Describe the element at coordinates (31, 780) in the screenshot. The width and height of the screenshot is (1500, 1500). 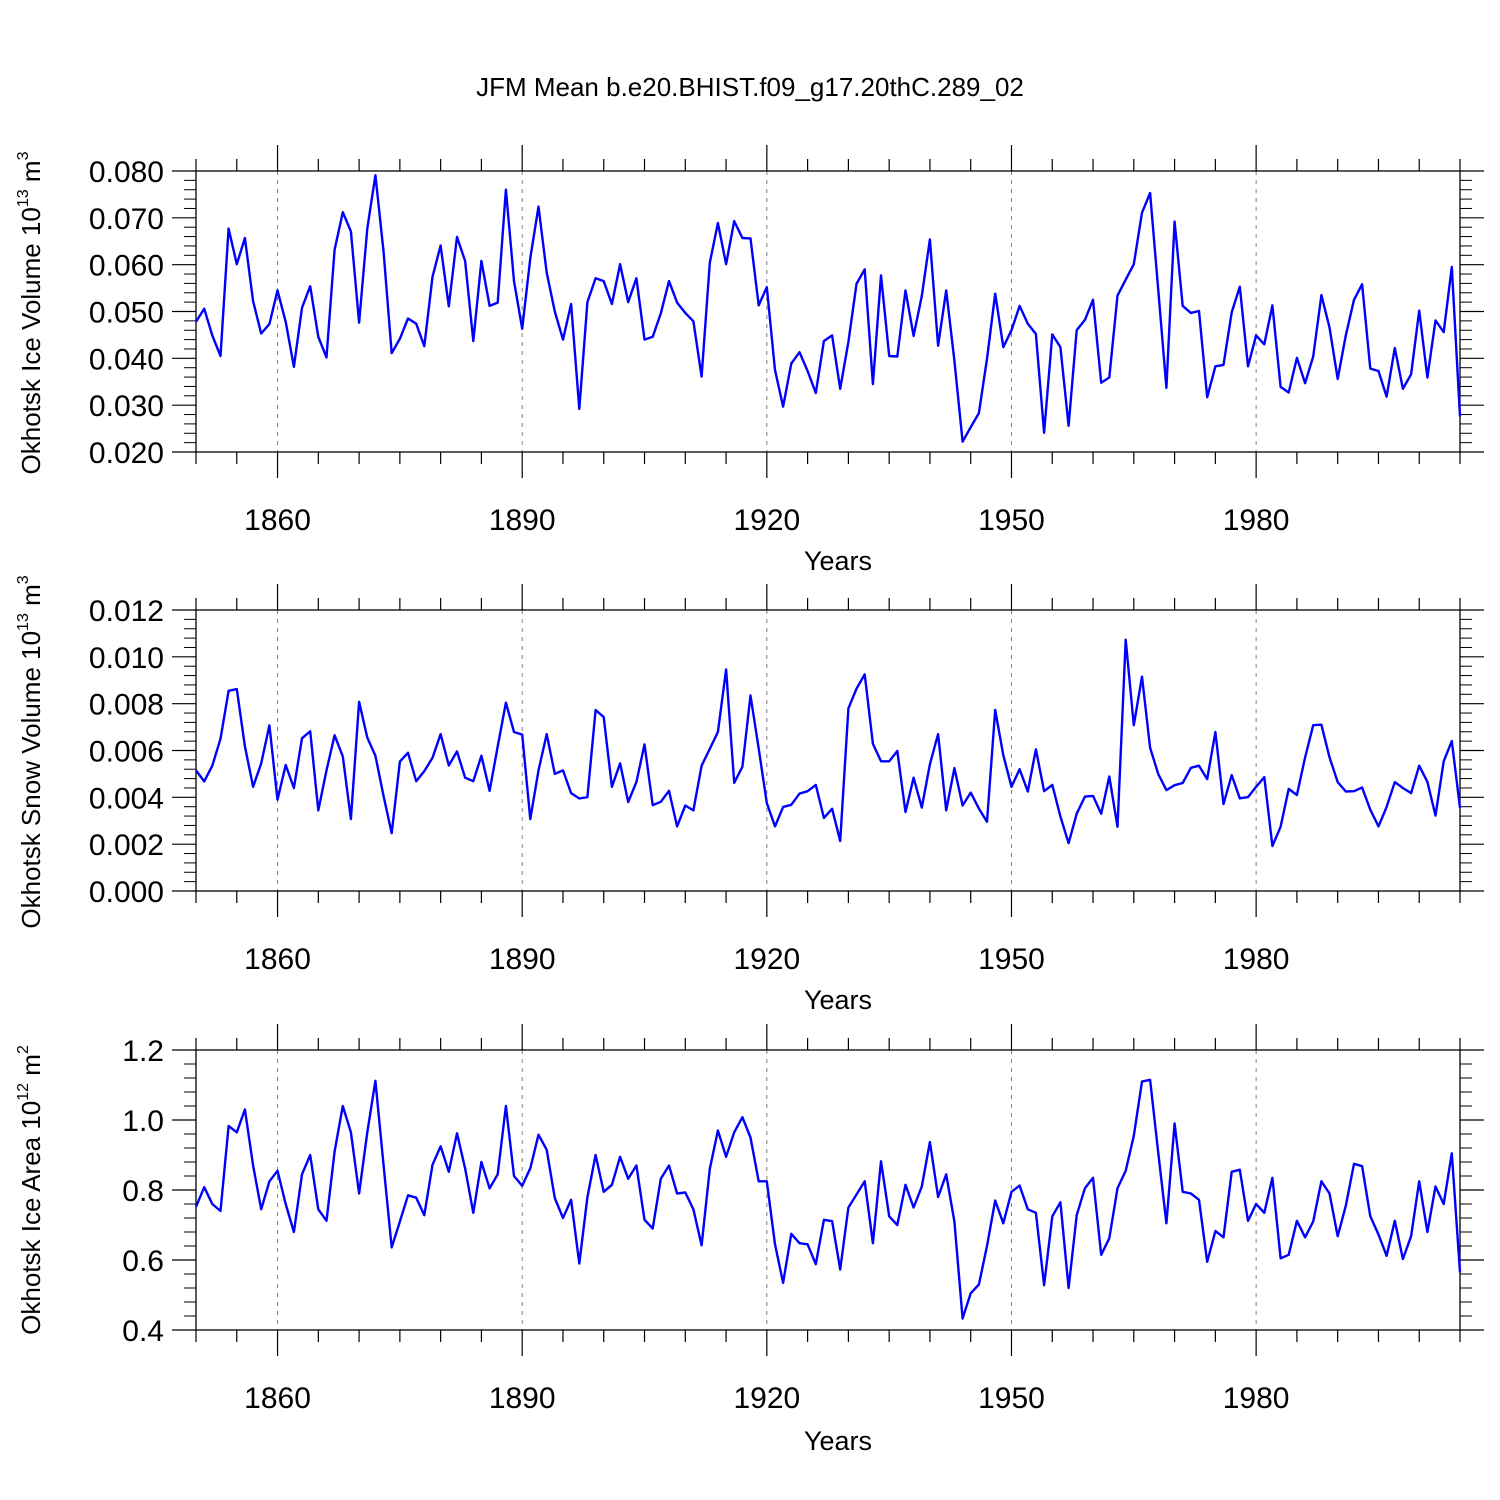
I see `y-axis-title-part: Okhotsk Snow Volume 10` at that location.